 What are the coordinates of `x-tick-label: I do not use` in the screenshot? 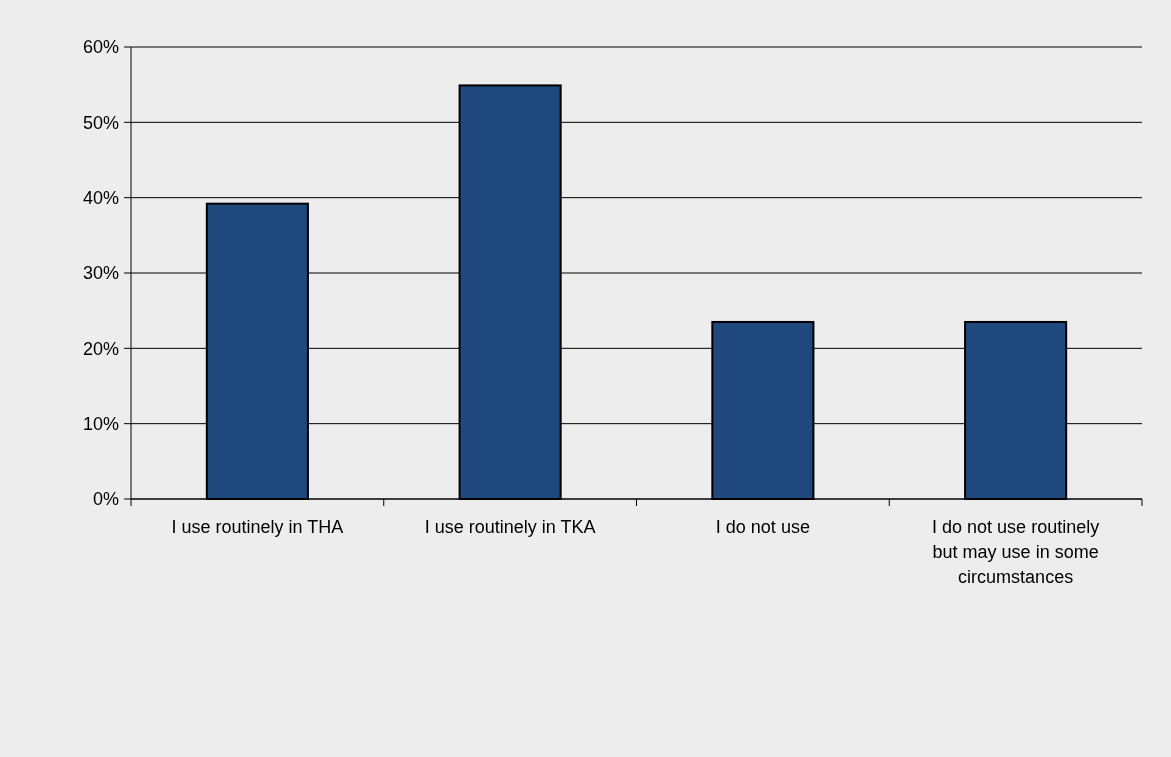 It's located at (762, 527).